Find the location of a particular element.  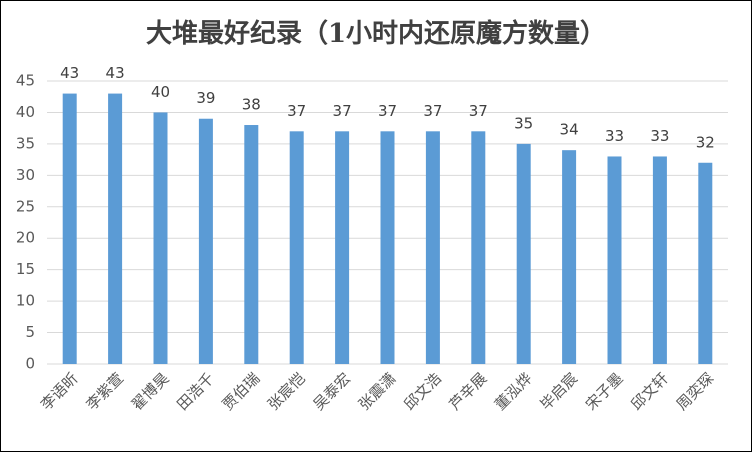

y-tick-label: 10 is located at coordinates (25, 301).